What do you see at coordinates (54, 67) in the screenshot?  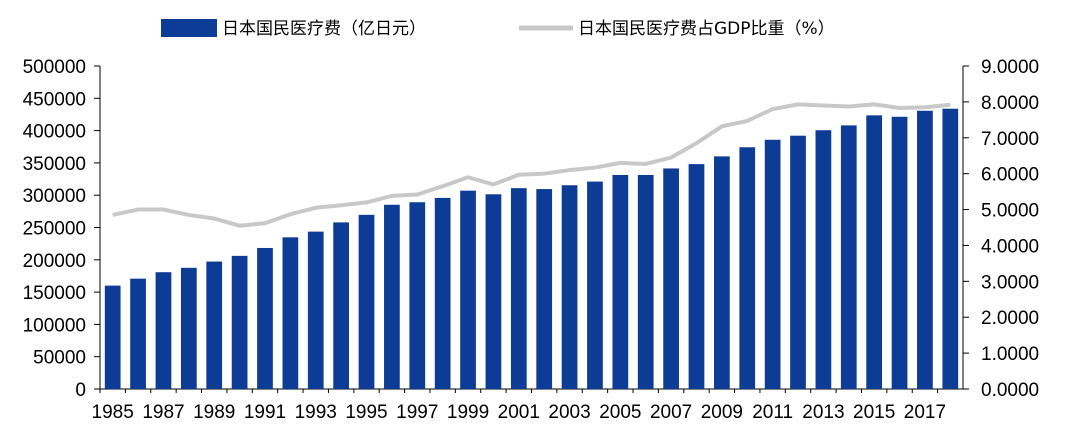 I see `left-tick-label: 500000` at bounding box center [54, 67].